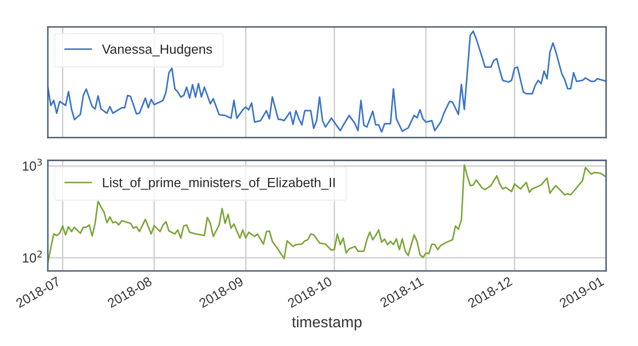 The height and width of the screenshot is (346, 638). I want to click on legend-label: List_of_prime_ministers_of_Elizabeth_II, so click(219, 184).